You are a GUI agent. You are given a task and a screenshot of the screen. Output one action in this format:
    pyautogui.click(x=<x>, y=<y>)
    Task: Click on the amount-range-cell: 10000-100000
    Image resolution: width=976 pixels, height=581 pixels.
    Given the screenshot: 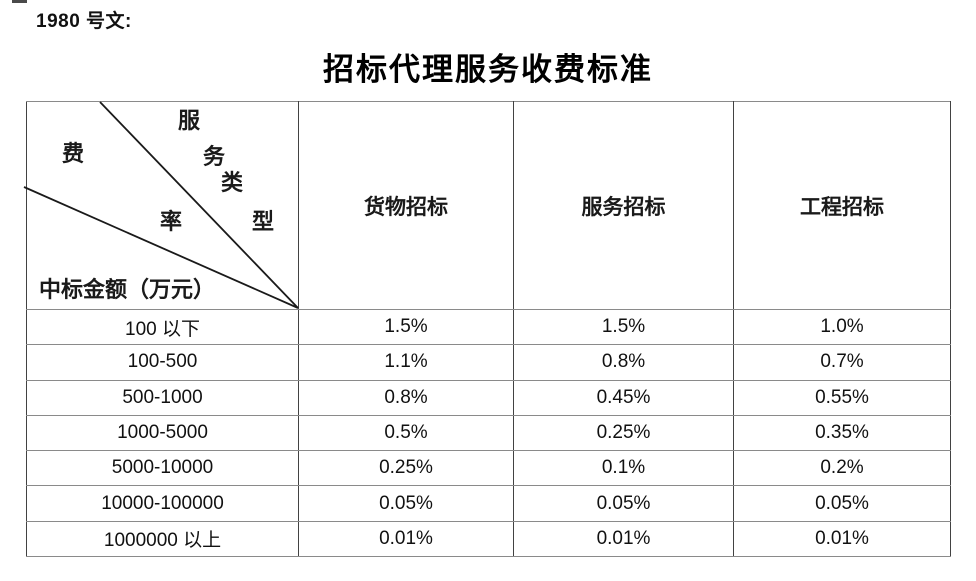 What is the action you would take?
    pyautogui.click(x=162, y=503)
    